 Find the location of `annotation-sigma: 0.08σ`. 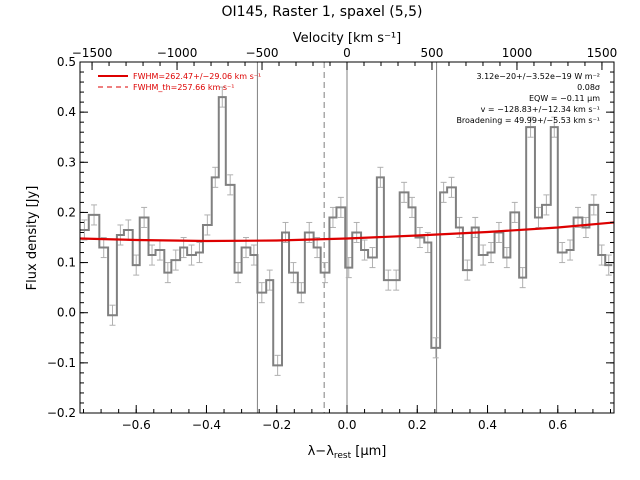

annotation-sigma: 0.08σ is located at coordinates (588, 87).